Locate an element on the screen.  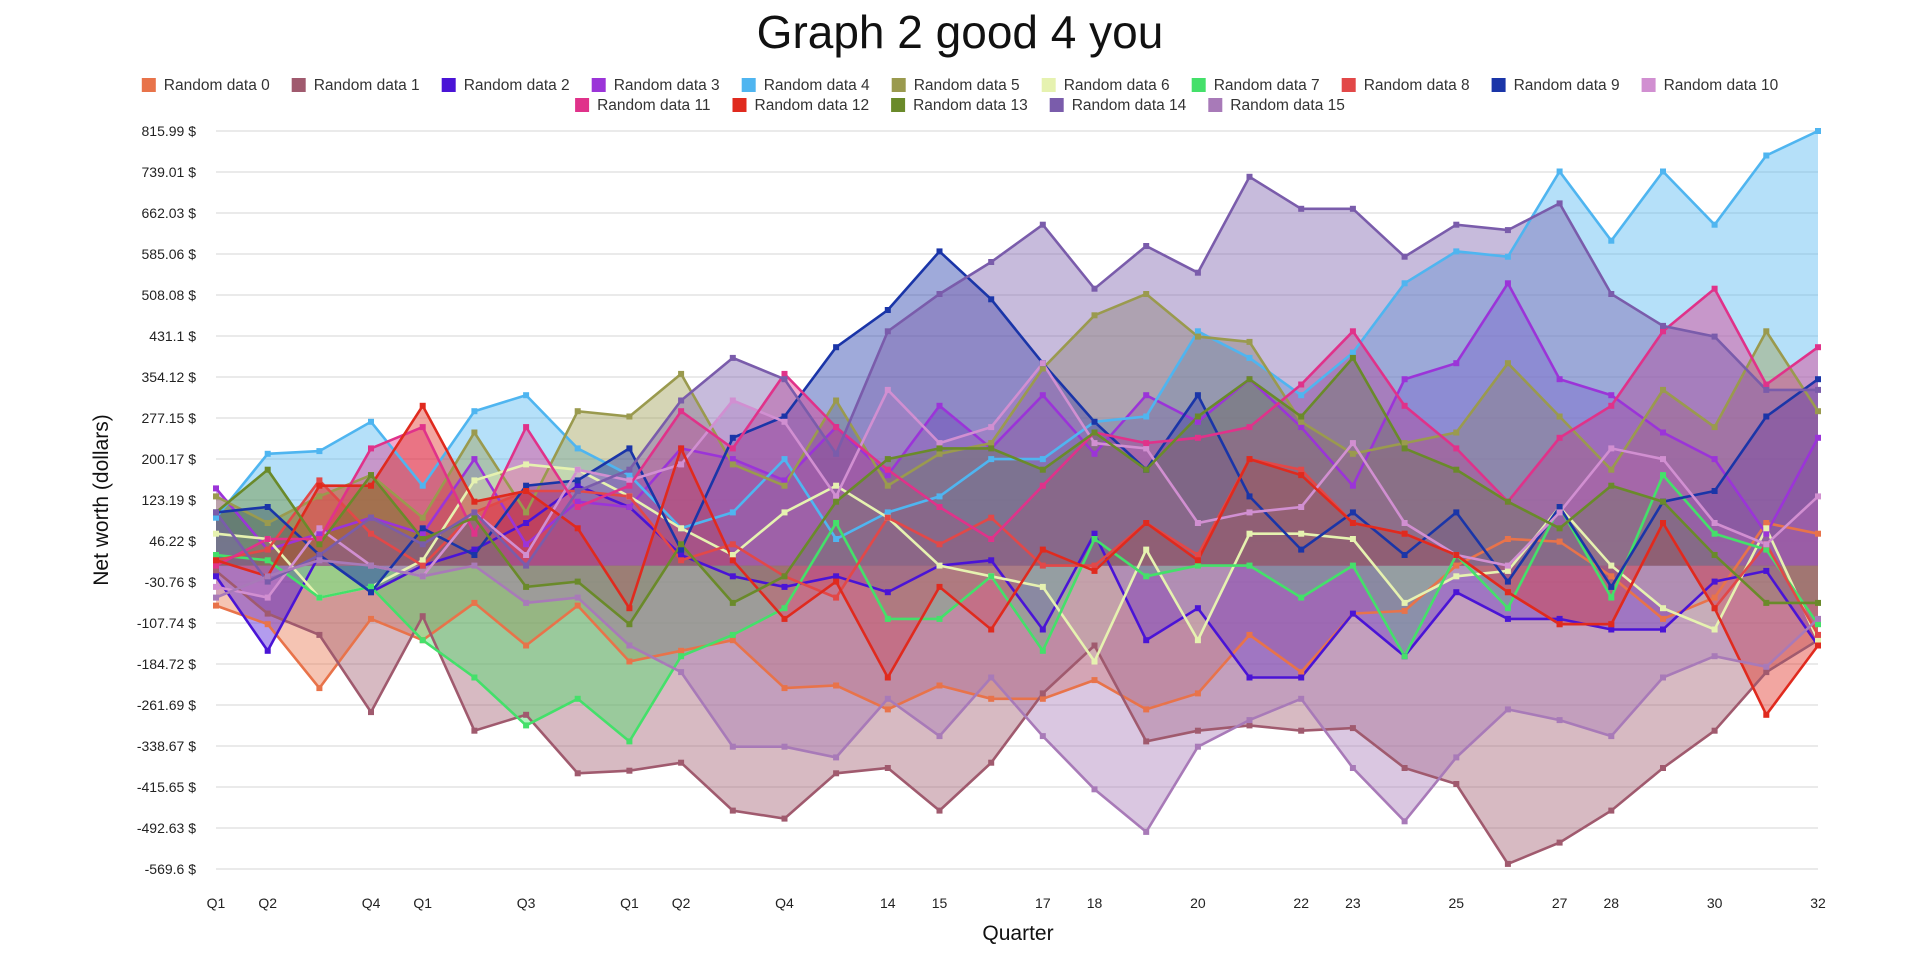
legend-item-7: Random data 7 is located at coordinates (1255, 85).